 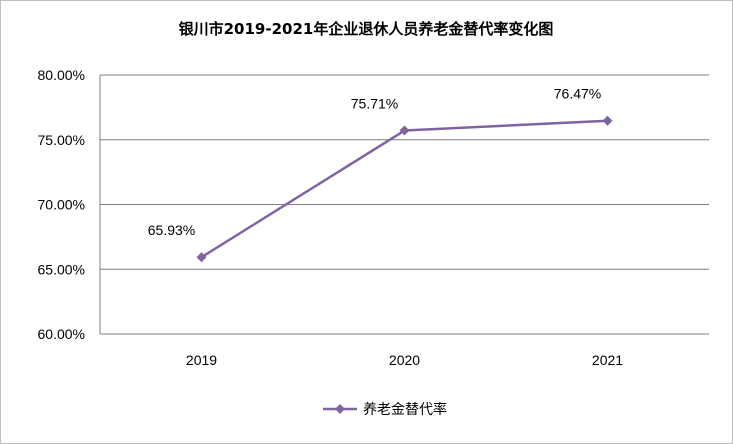 I want to click on y-tick-label: 65.00%, so click(x=61, y=269).